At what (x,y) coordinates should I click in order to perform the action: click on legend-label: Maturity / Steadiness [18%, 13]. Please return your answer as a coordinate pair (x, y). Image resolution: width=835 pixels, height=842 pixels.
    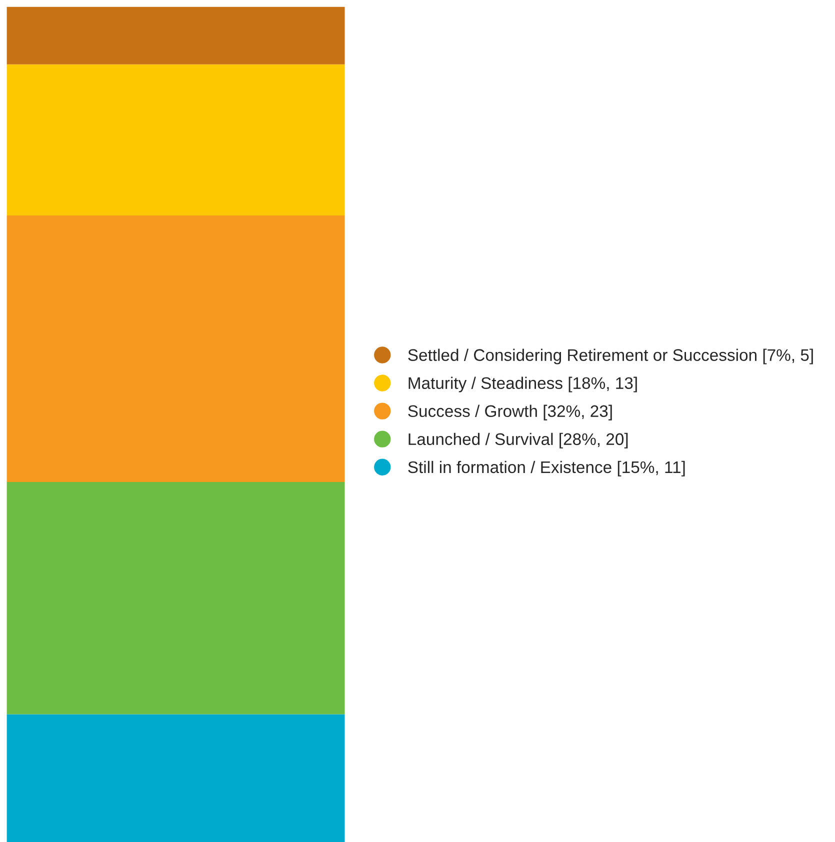
    Looking at the image, I should click on (522, 384).